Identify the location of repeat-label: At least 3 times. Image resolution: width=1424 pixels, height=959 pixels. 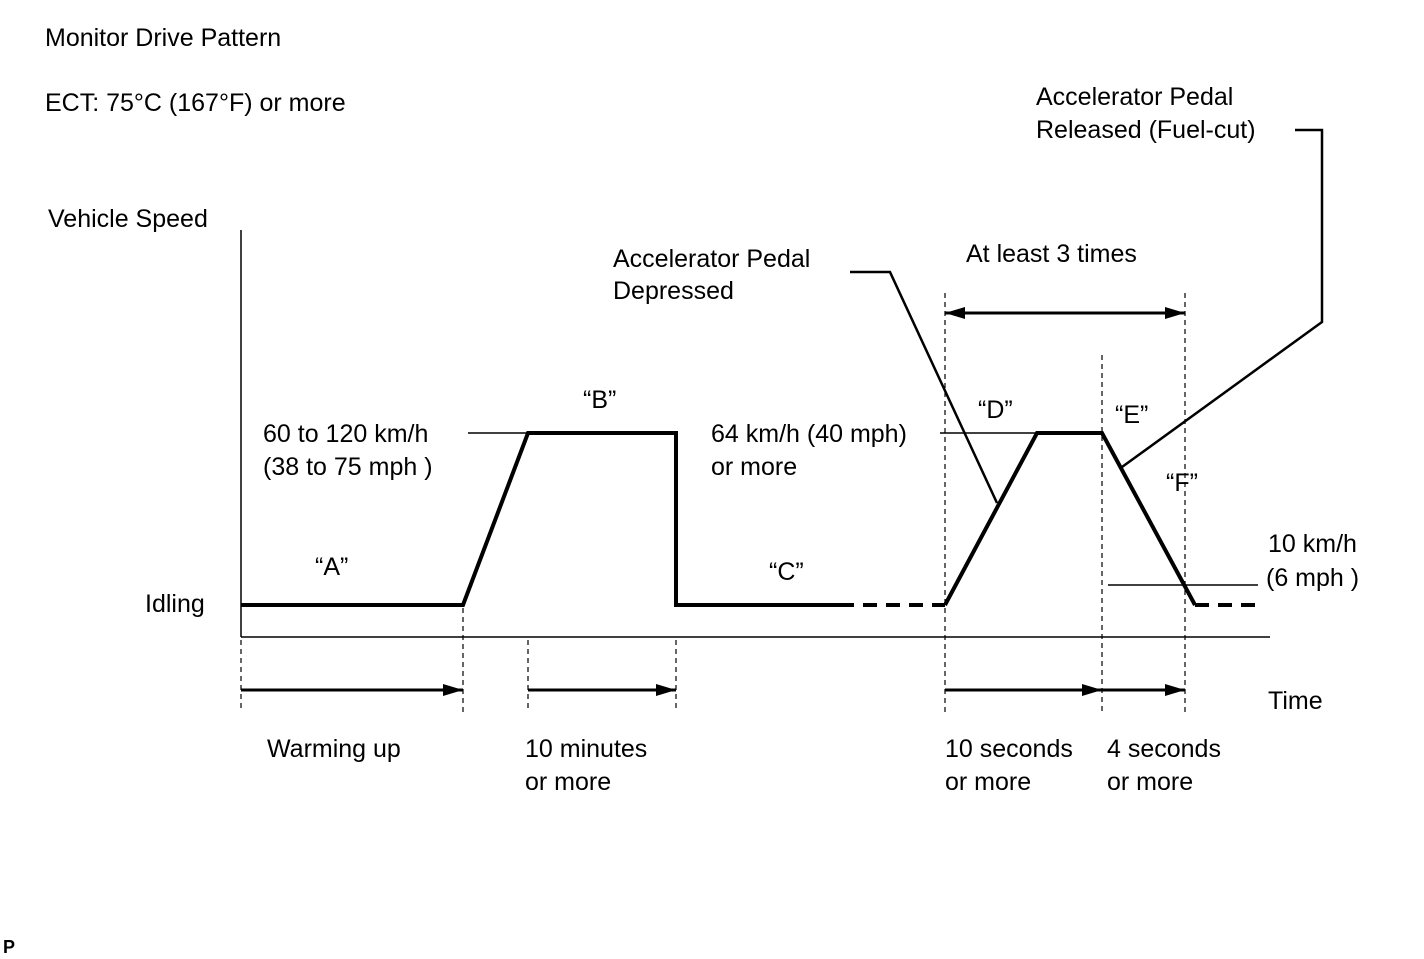
(1051, 254).